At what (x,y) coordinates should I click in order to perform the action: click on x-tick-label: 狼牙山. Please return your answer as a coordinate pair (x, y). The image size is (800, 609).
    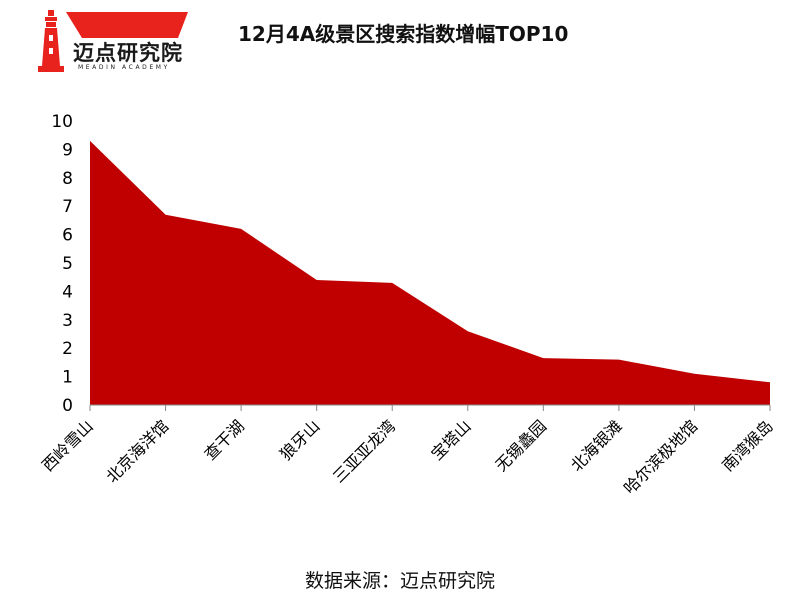
    Looking at the image, I should click on (299, 439).